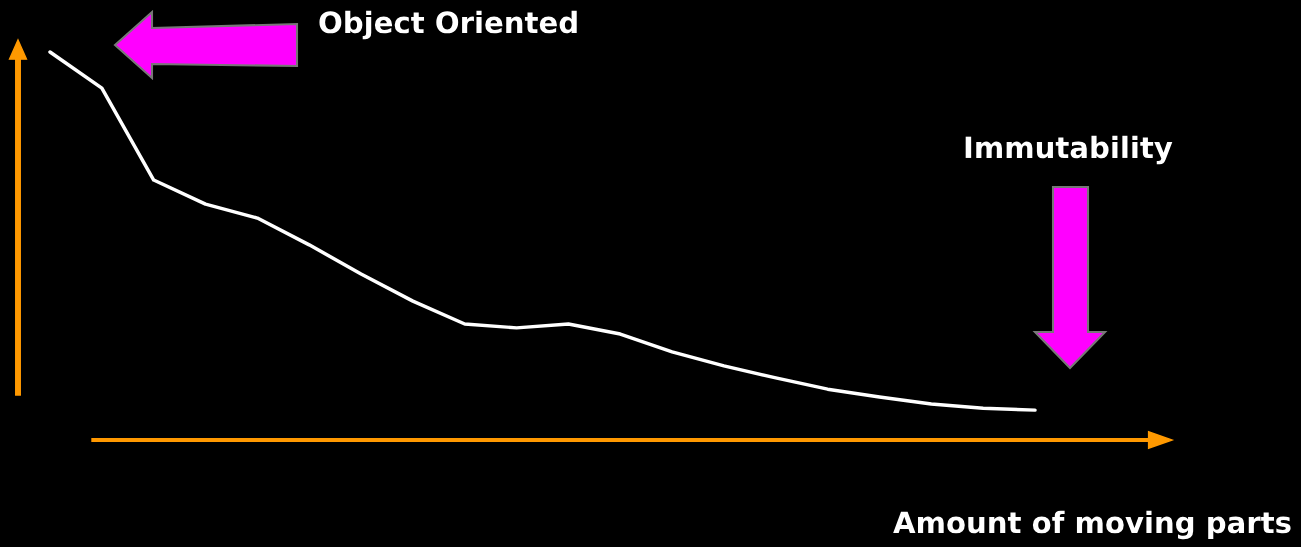 The image size is (1301, 547). I want to click on text: Object Oriented, so click(448, 25).